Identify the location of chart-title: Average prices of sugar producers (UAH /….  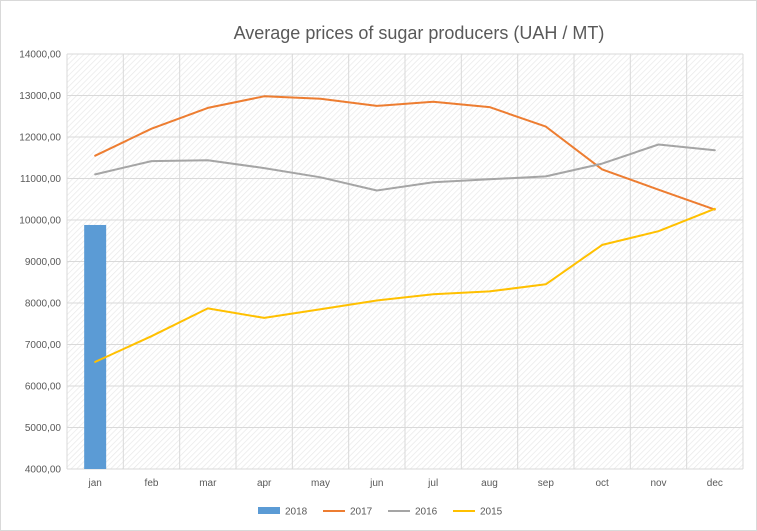
(419, 33).